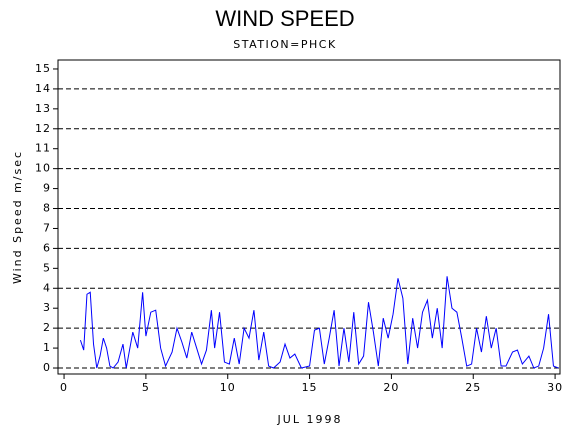 The image size is (570, 430). Describe the element at coordinates (47, 347) in the screenshot. I see `y-tick-label: 1` at that location.